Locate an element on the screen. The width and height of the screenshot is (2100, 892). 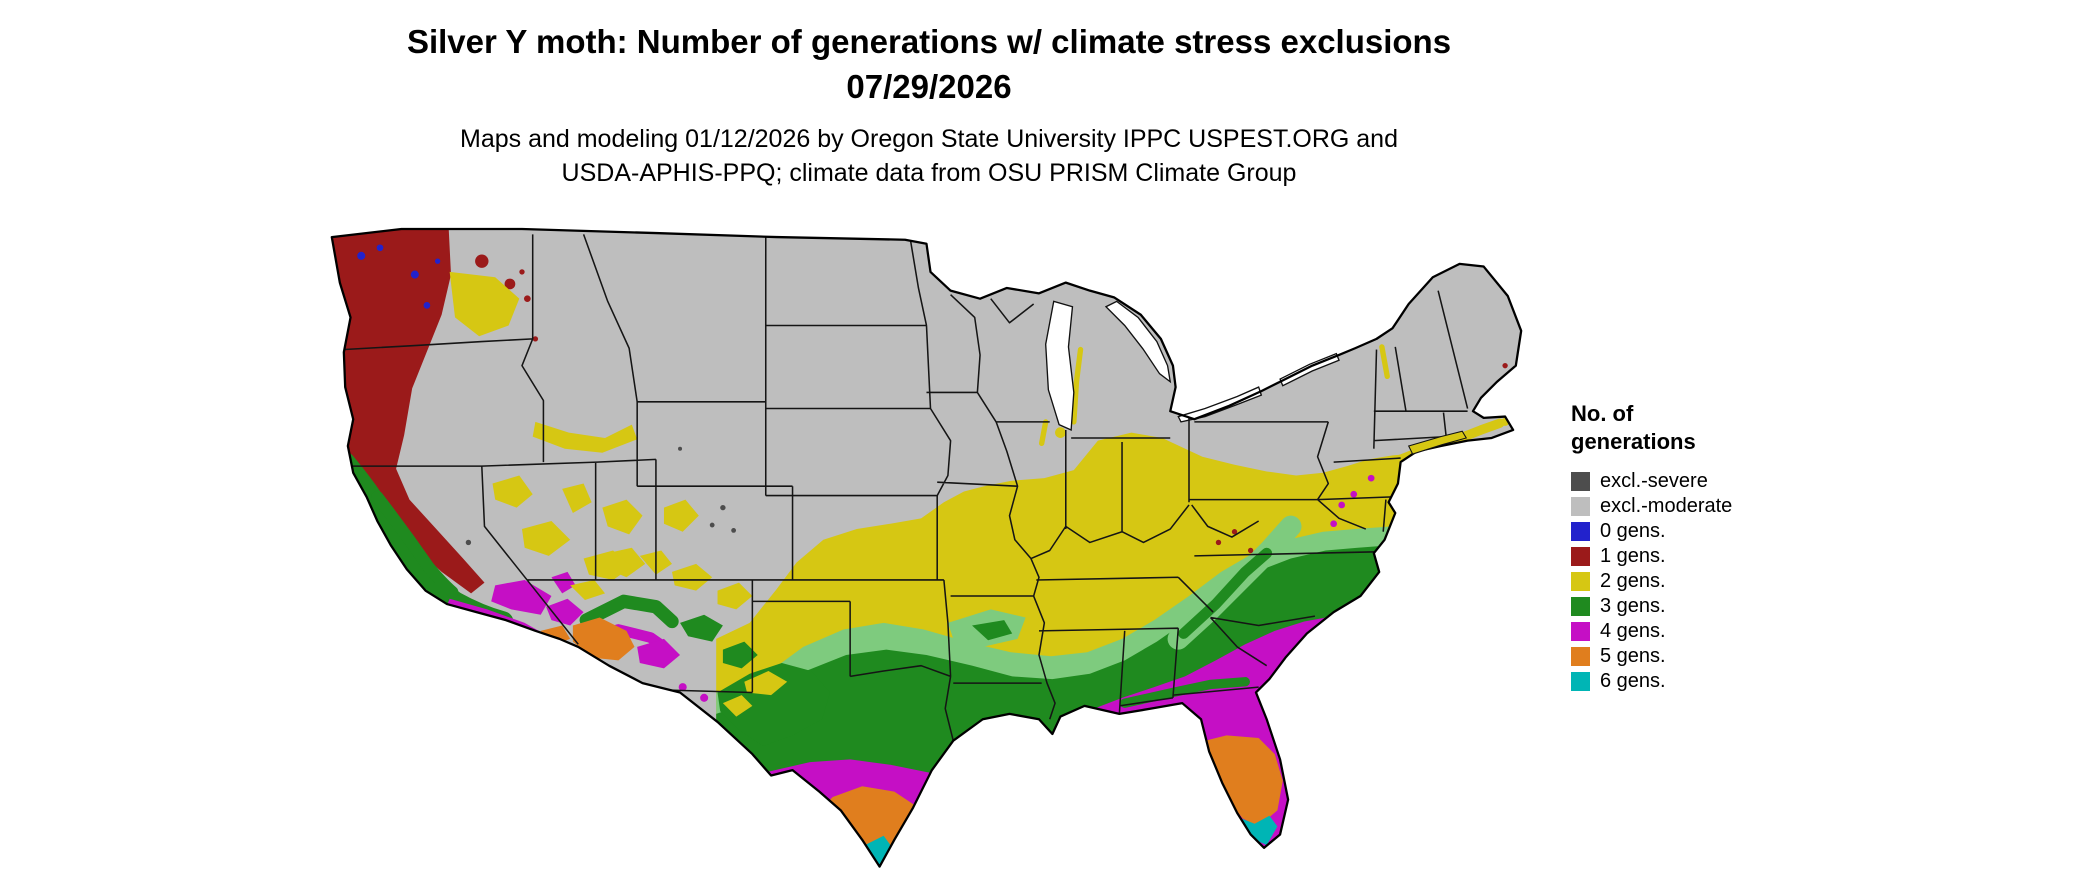
legend-swatch-excl-moderate is located at coordinates (1580, 506).